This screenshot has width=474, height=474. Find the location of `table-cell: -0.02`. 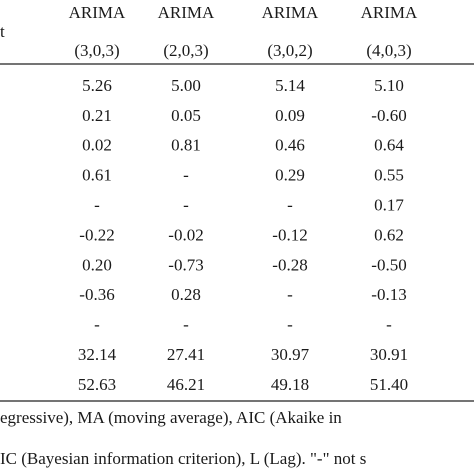

table-cell: -0.02 is located at coordinates (185, 234).